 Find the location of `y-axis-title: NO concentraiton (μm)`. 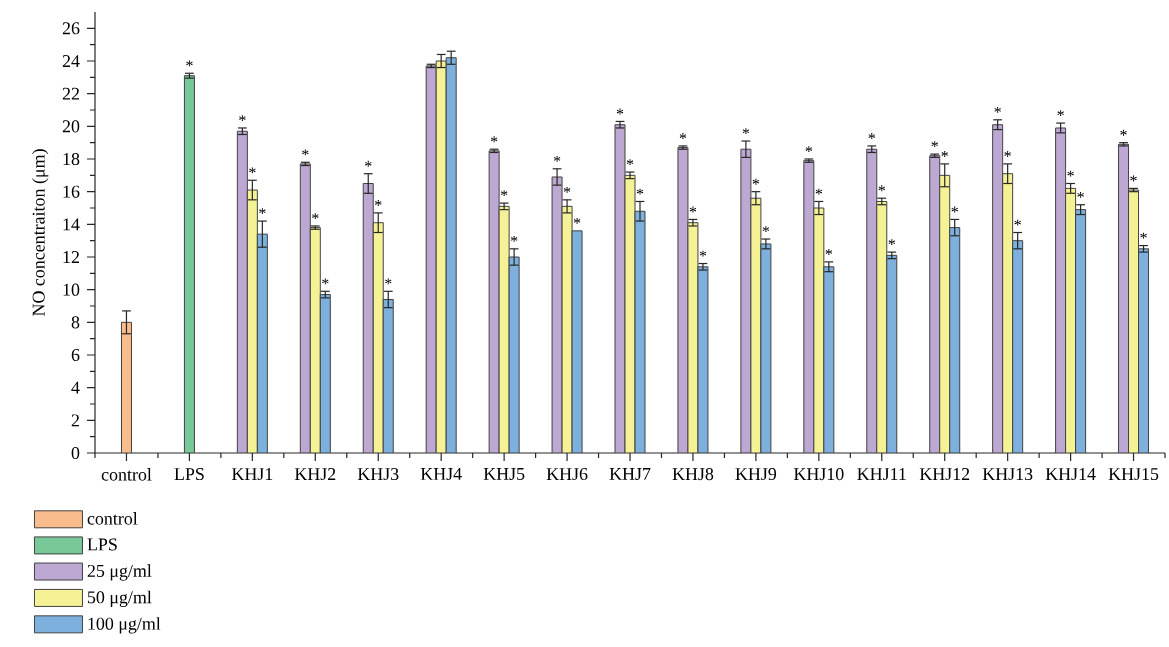

y-axis-title: NO concentraiton (μm) is located at coordinates (40, 232).